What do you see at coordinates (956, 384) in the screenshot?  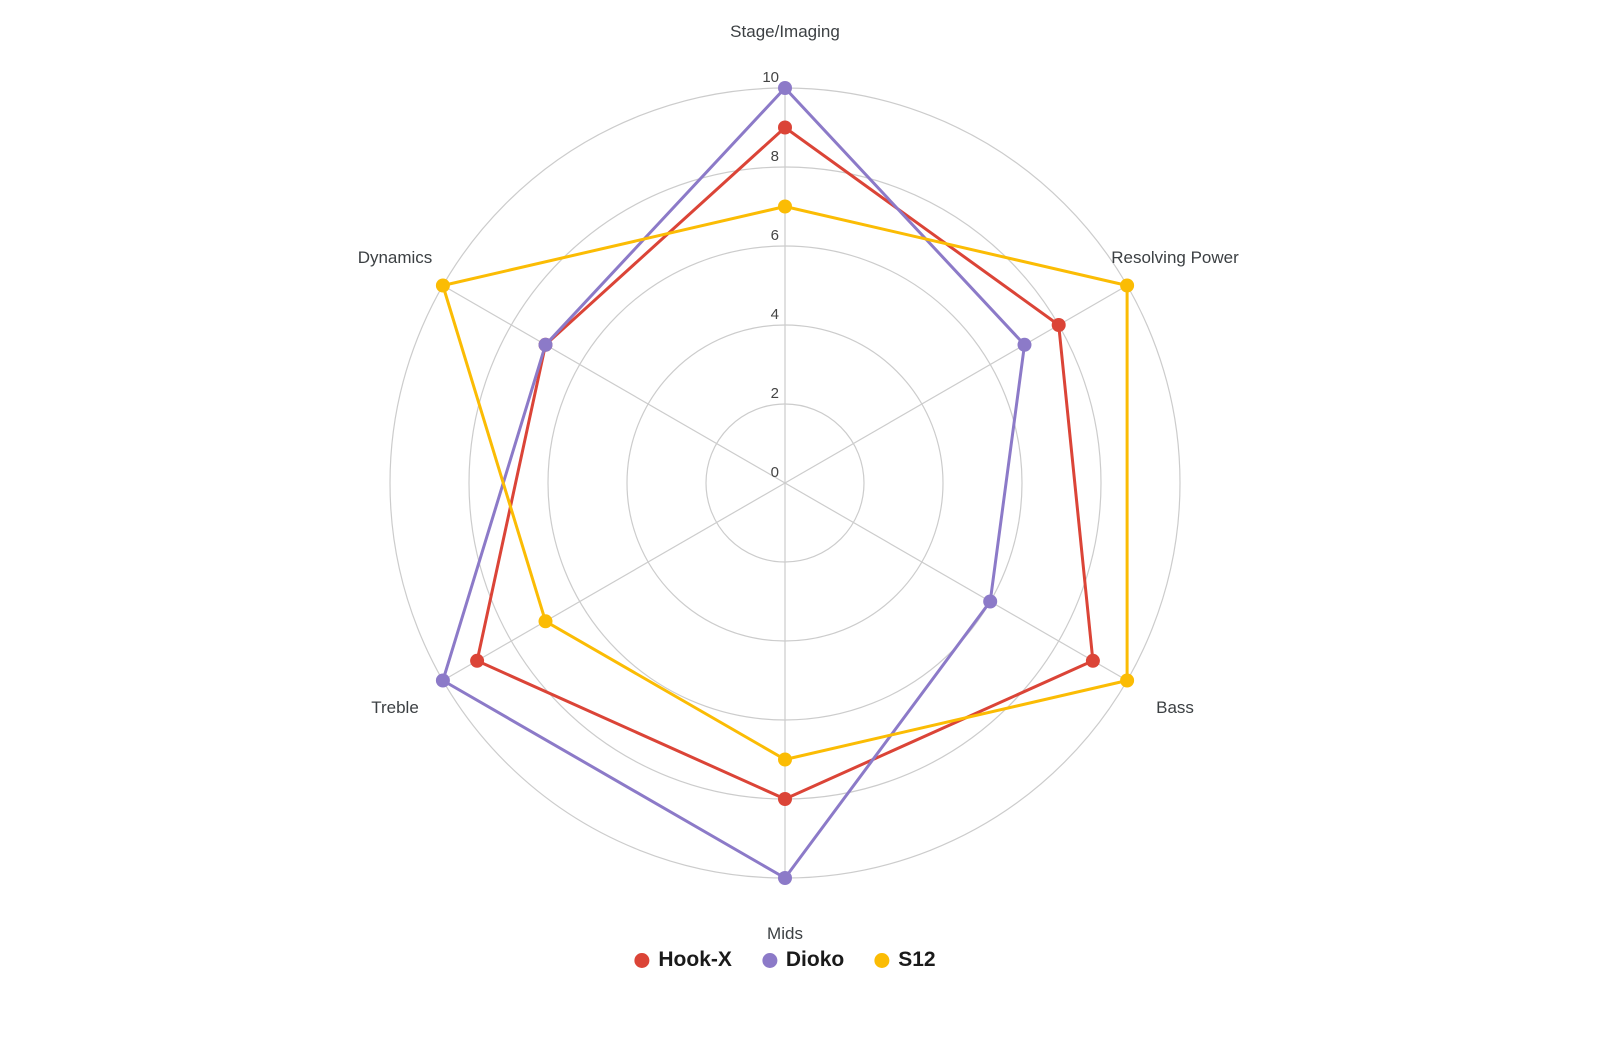 I see `axis-spoke-resolving-power` at bounding box center [956, 384].